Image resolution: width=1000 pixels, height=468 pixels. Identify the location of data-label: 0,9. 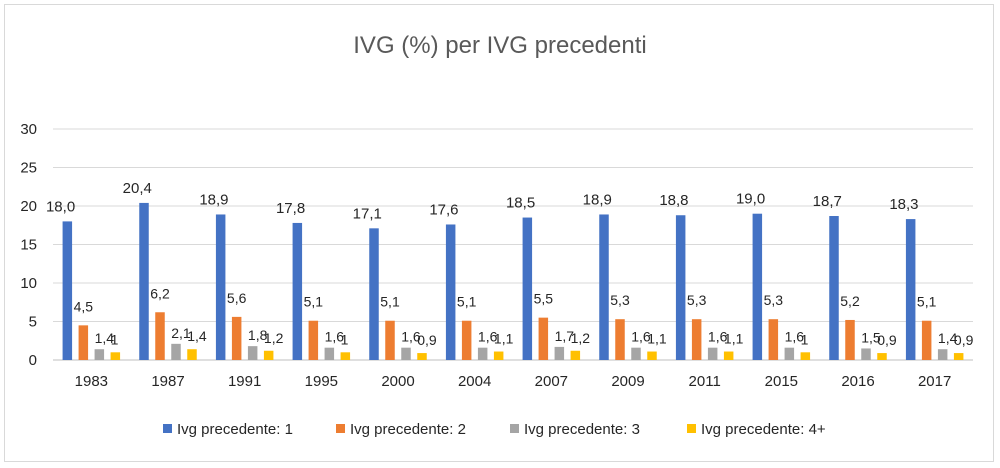
(887, 340).